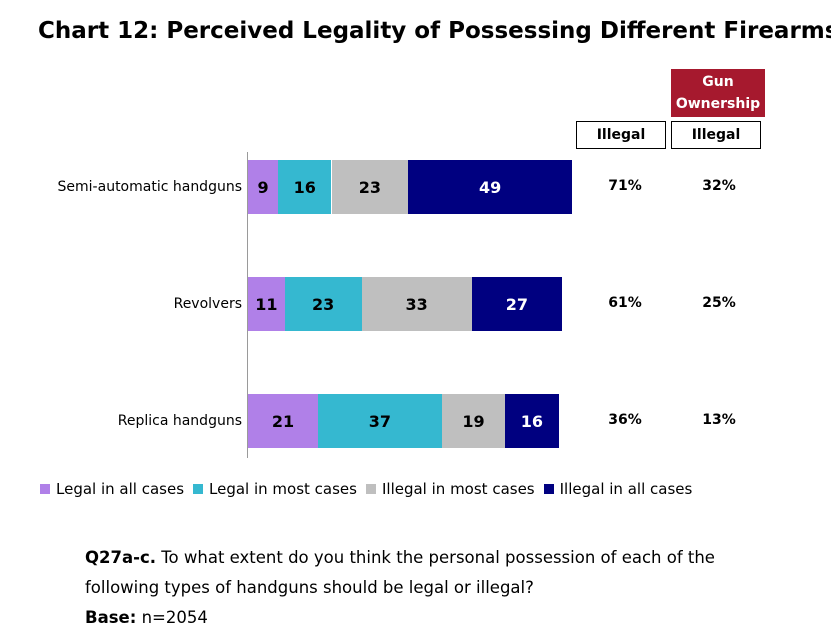 This screenshot has height=644, width=831. I want to click on gun-ownership-illegal-header: Illegal, so click(716, 135).